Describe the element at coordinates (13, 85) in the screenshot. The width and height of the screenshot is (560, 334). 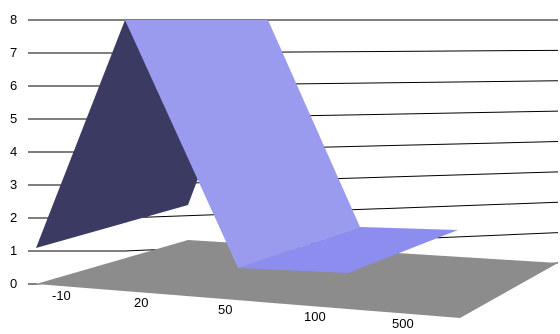
I see `y-tick-label: 6` at that location.